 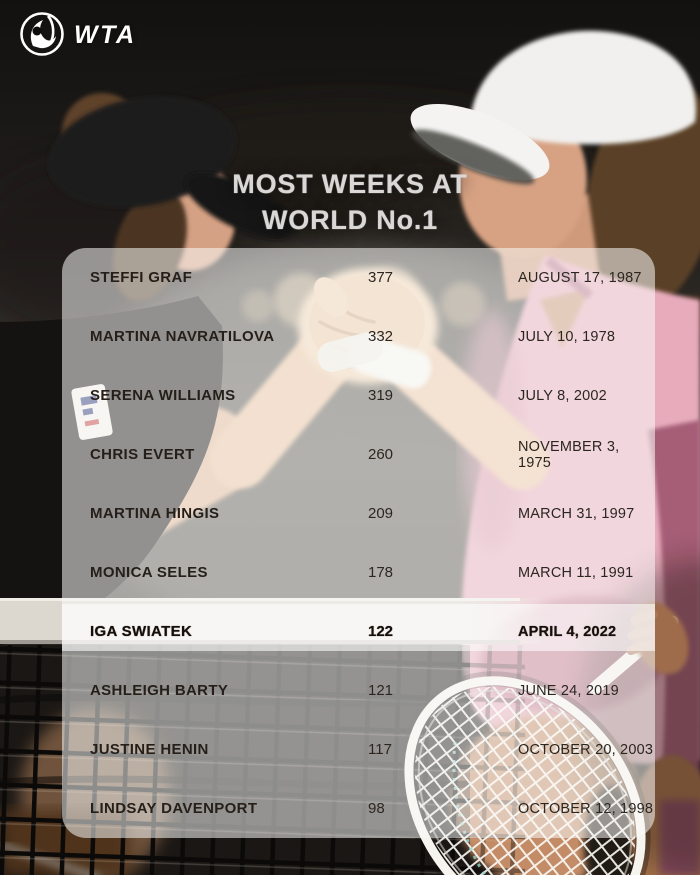 What do you see at coordinates (358, 690) in the screenshot?
I see `table-row: ASHLEIGH BARTY 121 JUNE 24, 2019` at bounding box center [358, 690].